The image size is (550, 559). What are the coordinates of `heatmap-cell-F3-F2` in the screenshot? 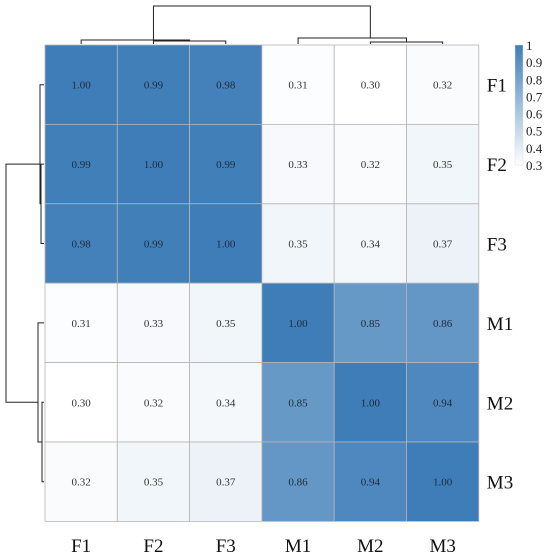 It's located at (153, 243).